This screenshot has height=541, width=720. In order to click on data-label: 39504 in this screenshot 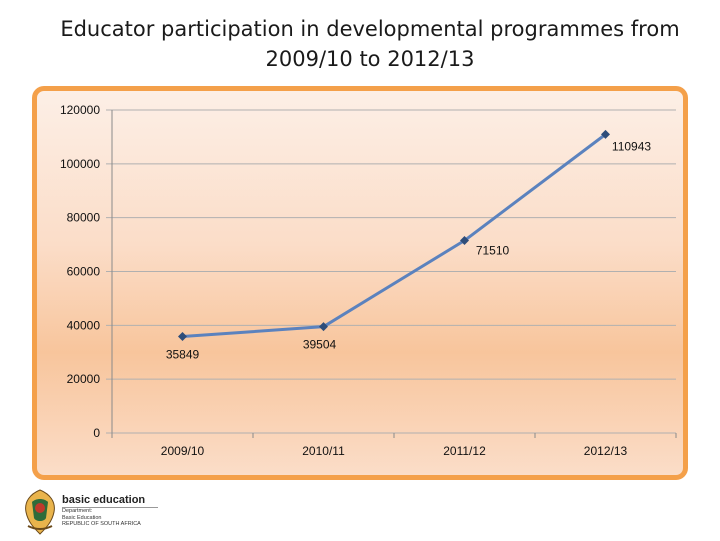, I will do `click(320, 345)`.